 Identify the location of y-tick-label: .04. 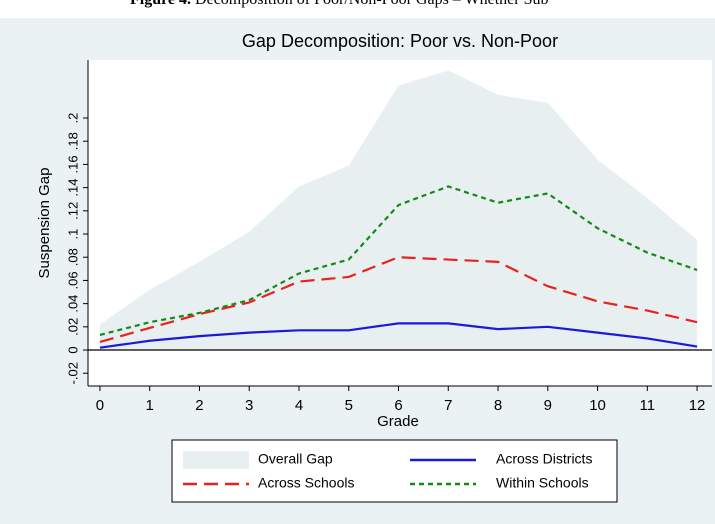
(72, 304).